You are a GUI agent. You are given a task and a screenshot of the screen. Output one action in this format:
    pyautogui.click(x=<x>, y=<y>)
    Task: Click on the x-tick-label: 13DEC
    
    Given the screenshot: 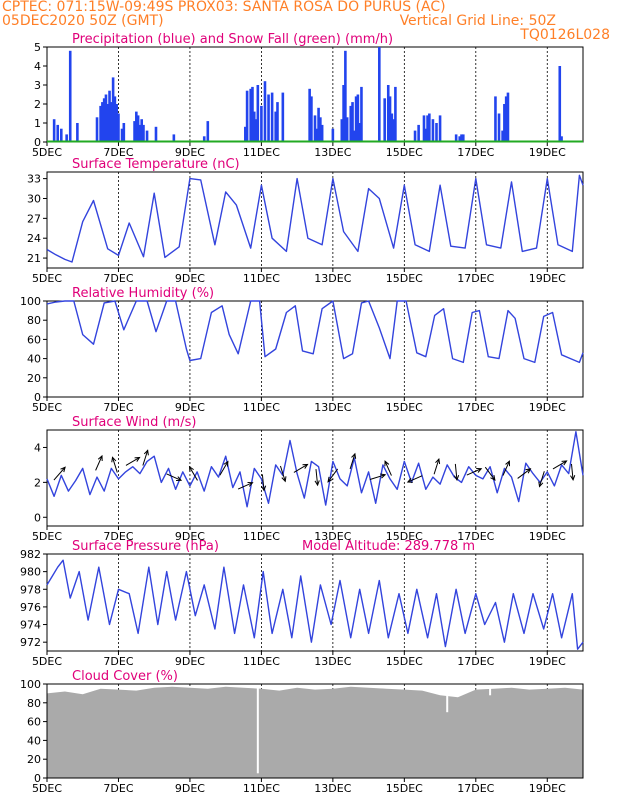 What is the action you would take?
    pyautogui.click(x=332, y=278)
    